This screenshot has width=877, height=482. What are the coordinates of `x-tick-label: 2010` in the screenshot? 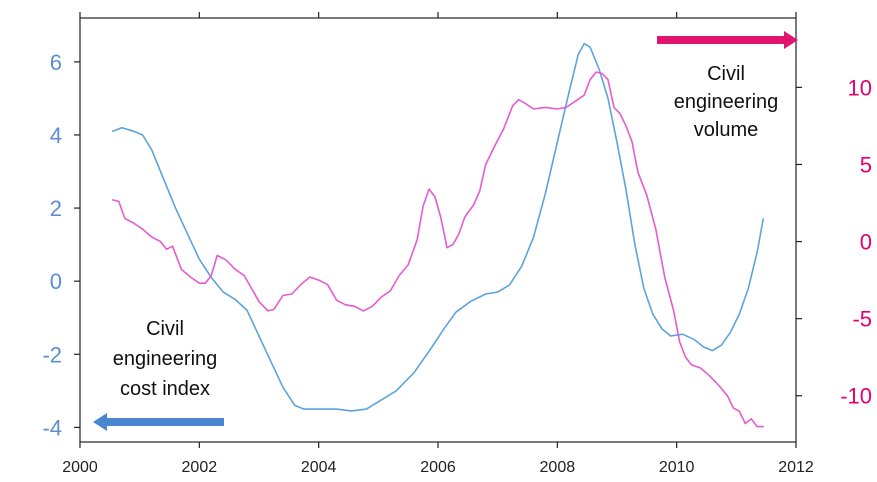 It's located at (677, 467).